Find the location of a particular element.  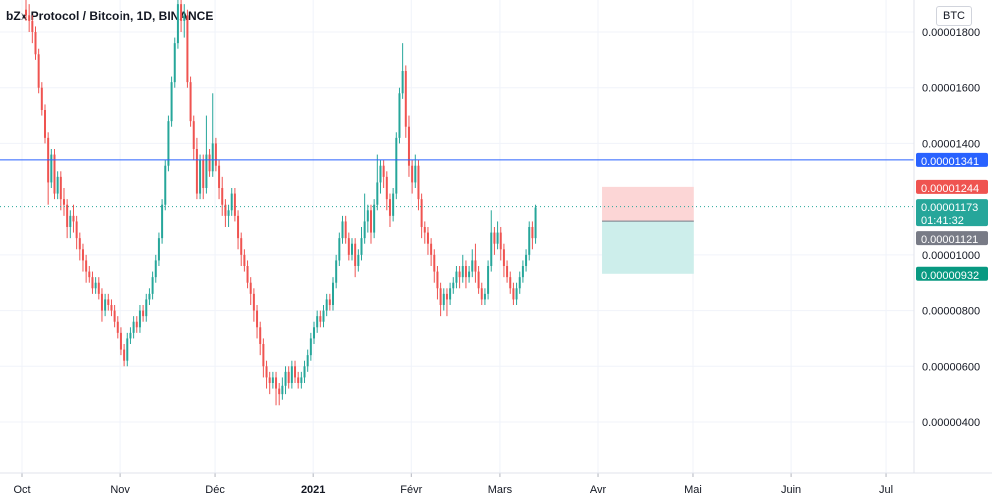

target-price-label-text: 0.00000932 is located at coordinates (950, 276).